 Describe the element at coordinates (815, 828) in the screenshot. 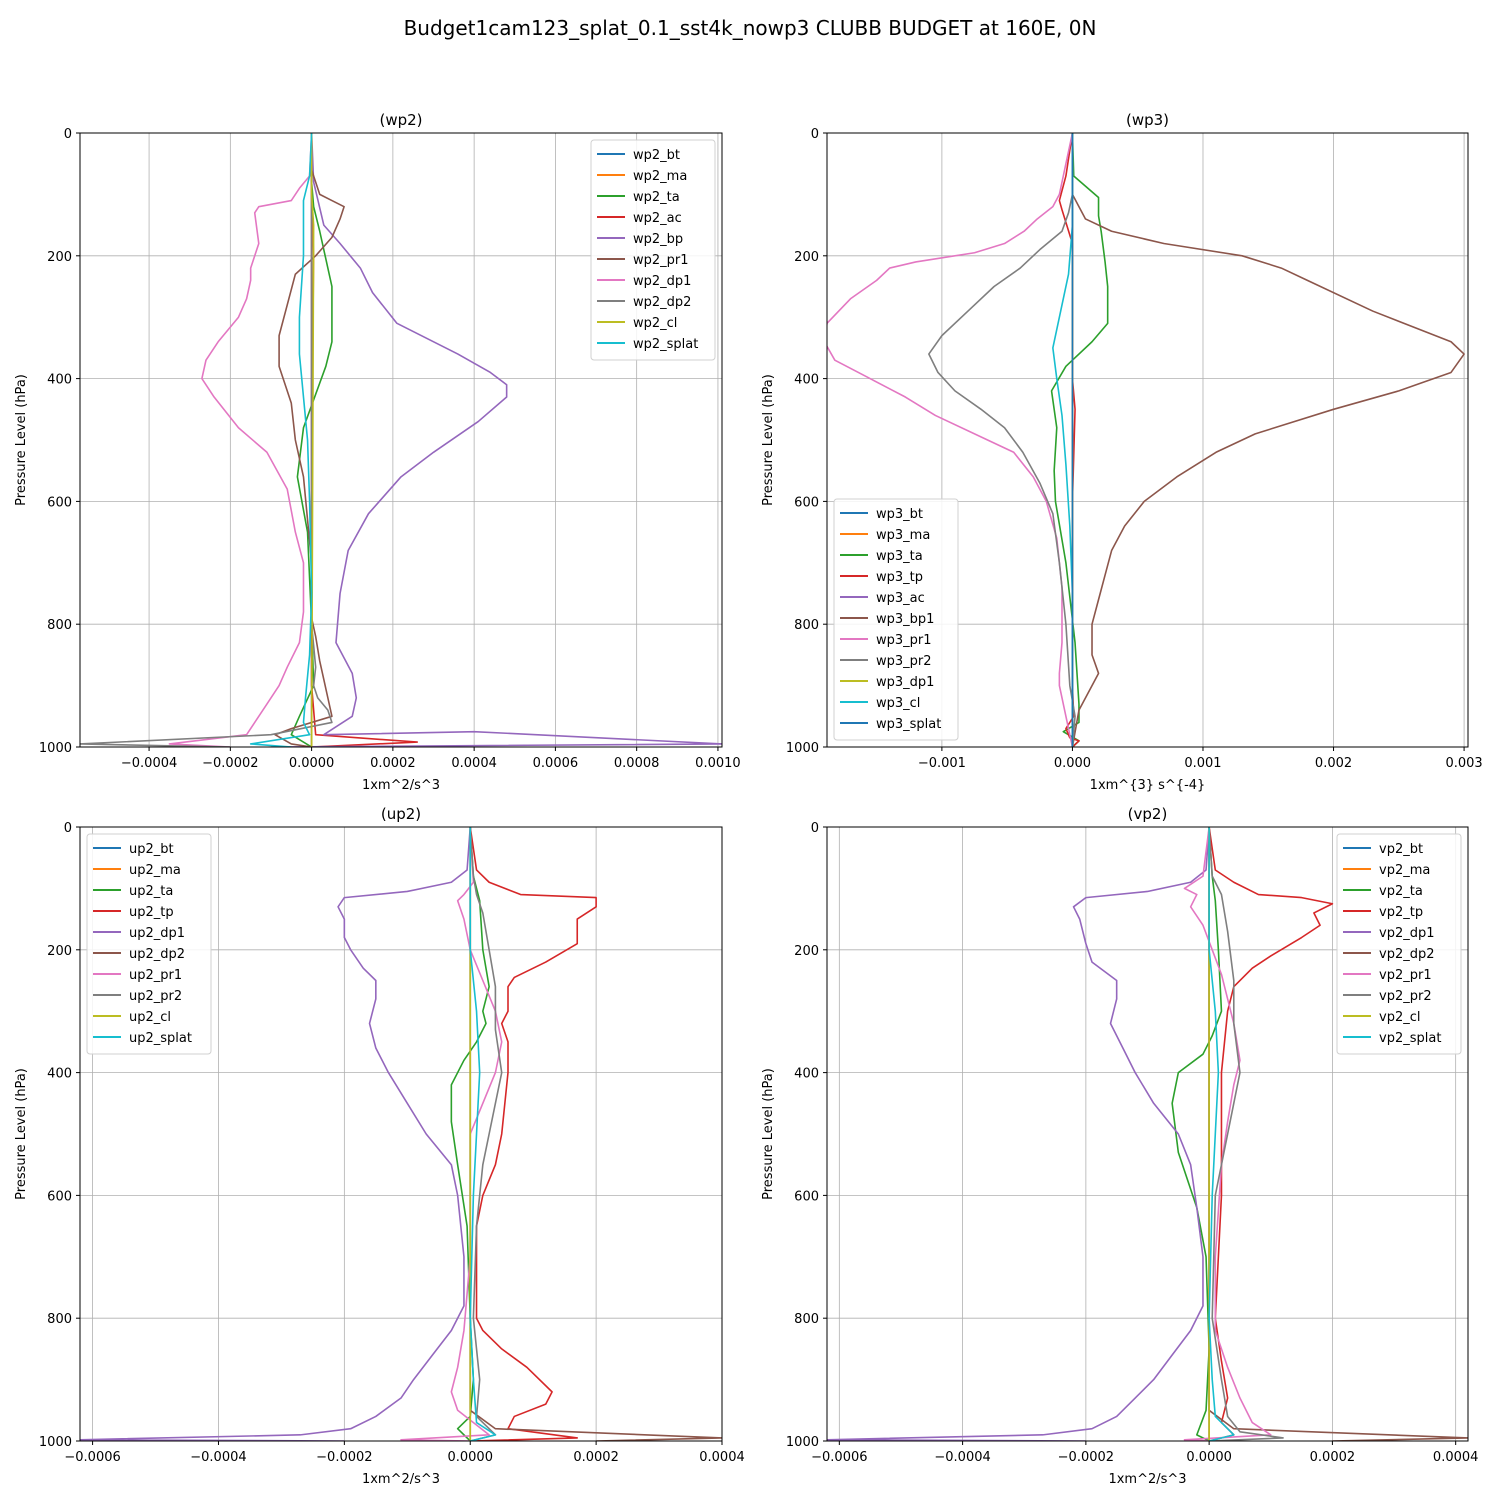

I see `chart-4-y-tick-label: 0` at that location.